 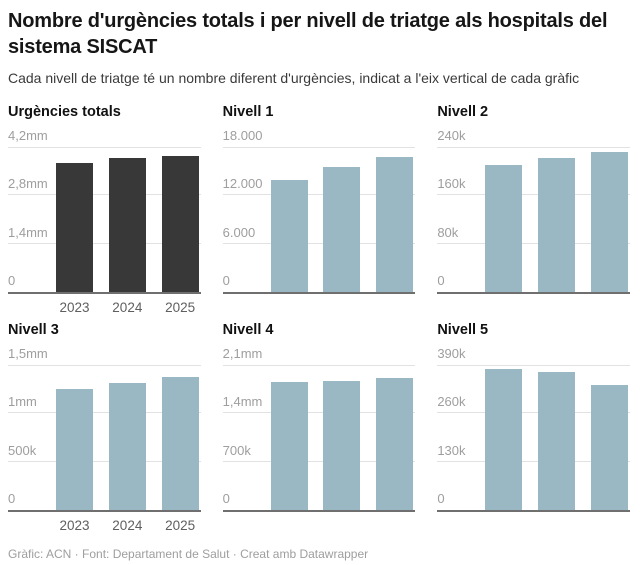 I want to click on chart-plot-nivell-5: 0 130k 260k 390k, so click(x=533, y=429).